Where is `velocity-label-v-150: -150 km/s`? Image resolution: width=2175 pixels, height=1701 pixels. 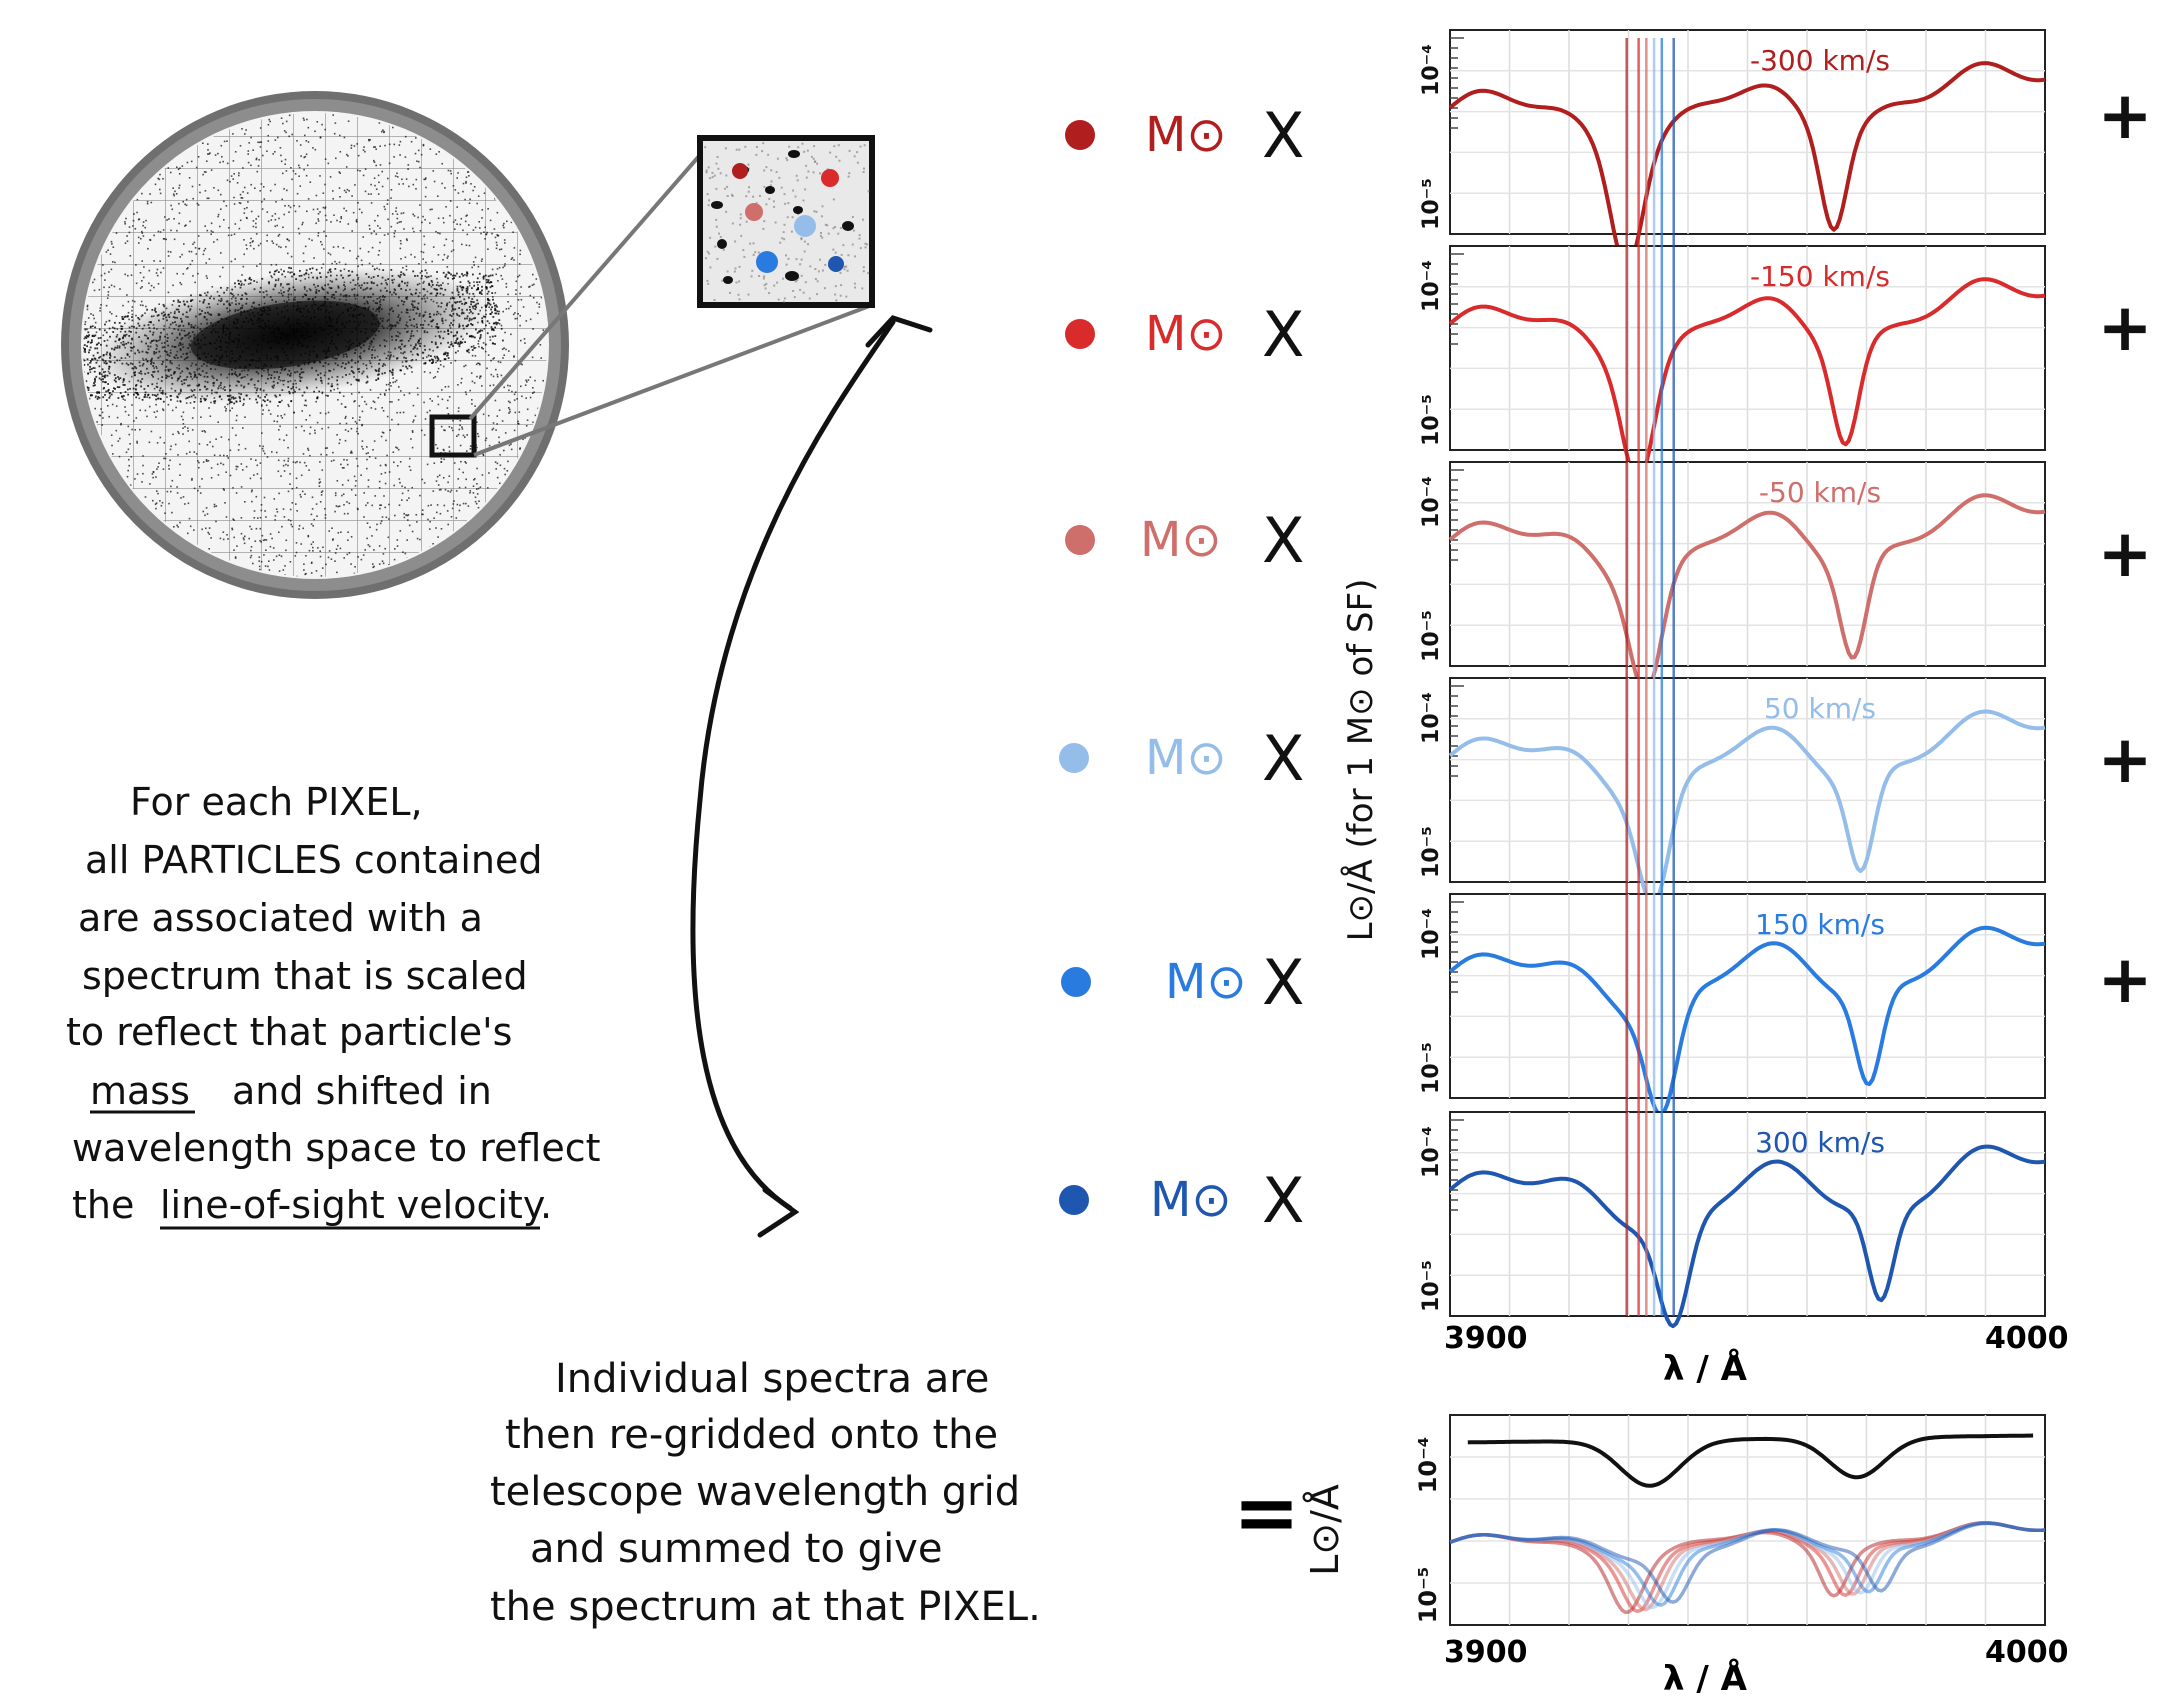
velocity-label-v-150: -150 km/s is located at coordinates (1820, 276).